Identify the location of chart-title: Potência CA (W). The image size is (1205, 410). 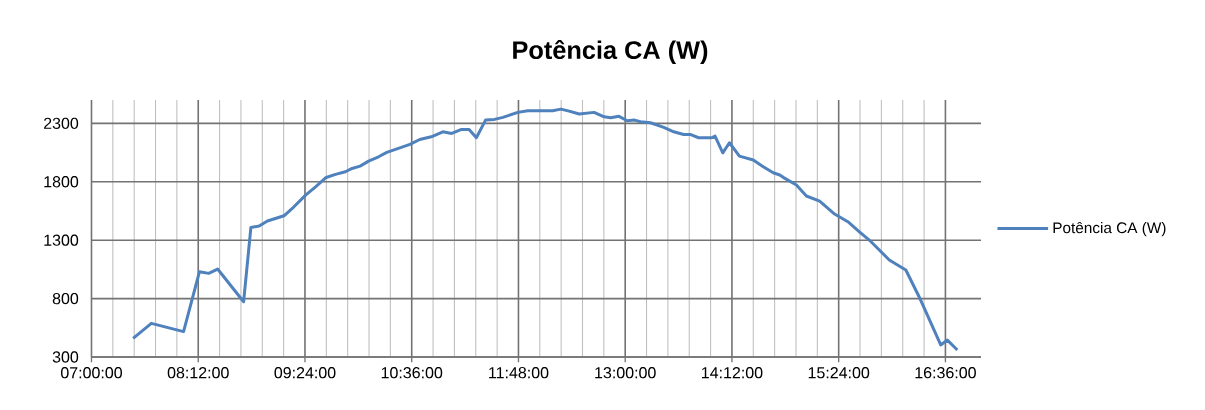
(610, 52).